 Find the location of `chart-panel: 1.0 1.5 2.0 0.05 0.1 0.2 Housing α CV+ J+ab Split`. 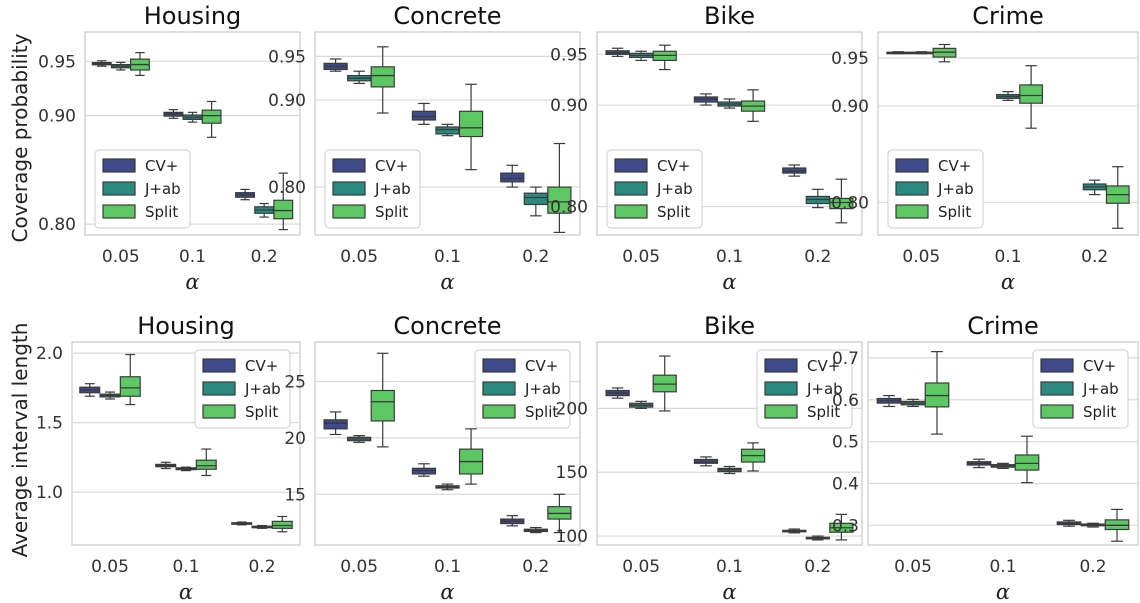

chart-panel: 1.0 1.5 2.0 0.05 0.1 0.2 Housing α CV+ J+ab Split is located at coordinates (168, 457).